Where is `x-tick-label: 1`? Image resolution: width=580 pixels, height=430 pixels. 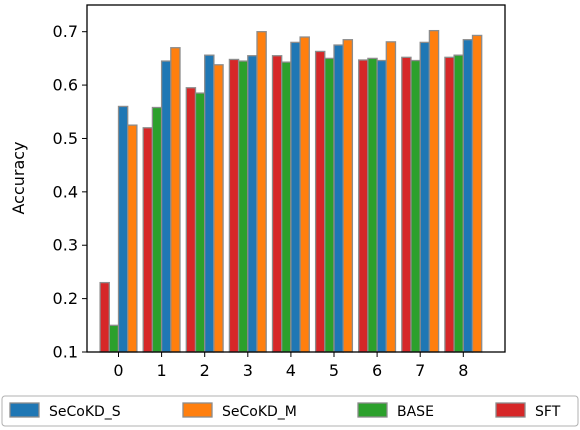 x-tick-label: 1 is located at coordinates (162, 370).